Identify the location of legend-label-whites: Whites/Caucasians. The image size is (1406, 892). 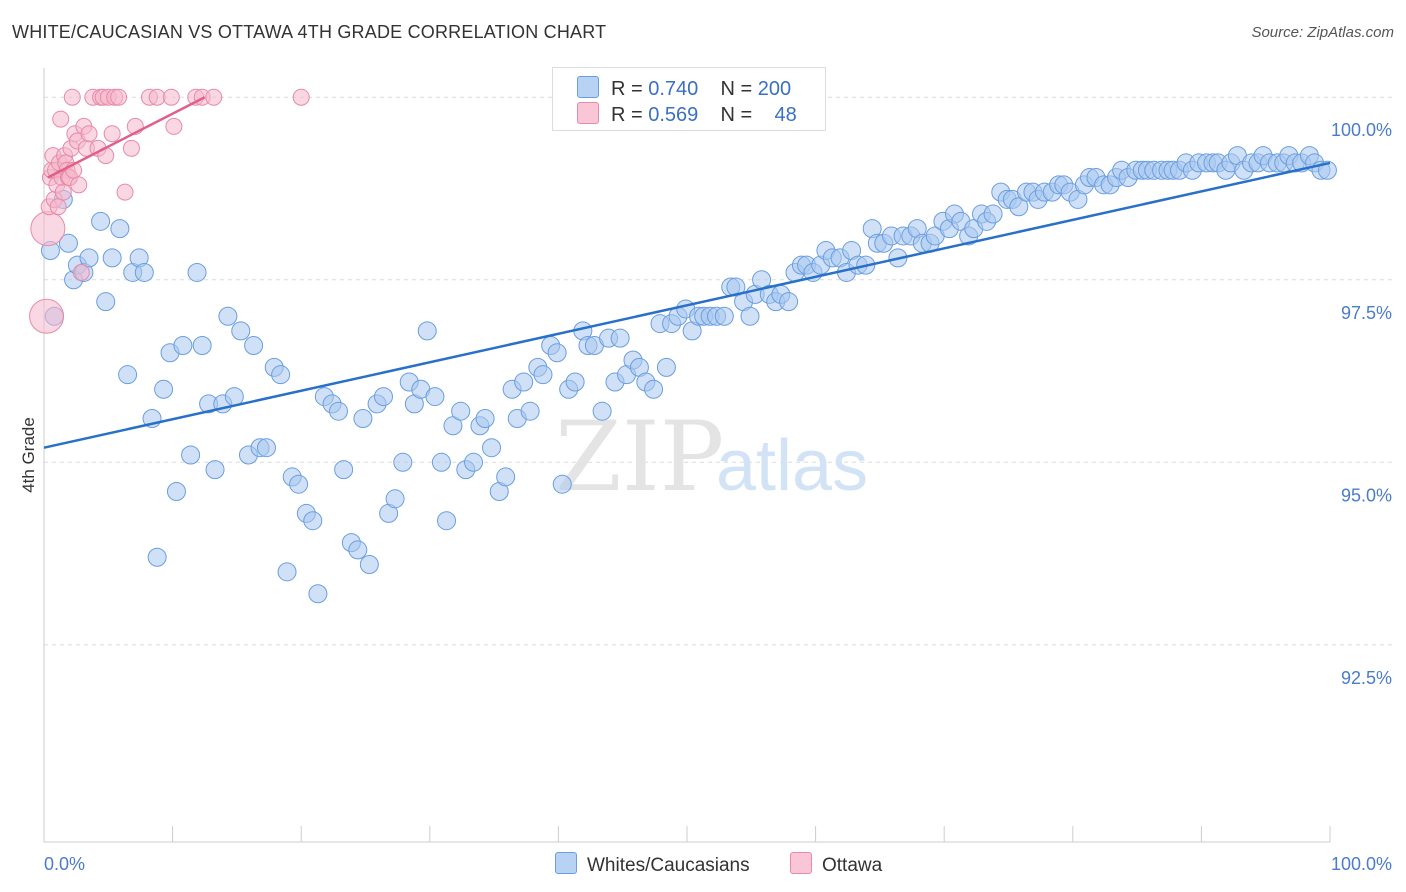
(668, 865).